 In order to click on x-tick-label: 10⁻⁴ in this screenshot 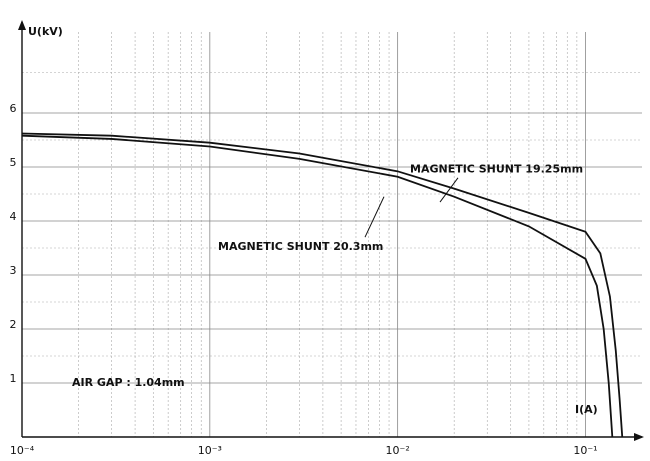, I will do `click(22, 450)`.